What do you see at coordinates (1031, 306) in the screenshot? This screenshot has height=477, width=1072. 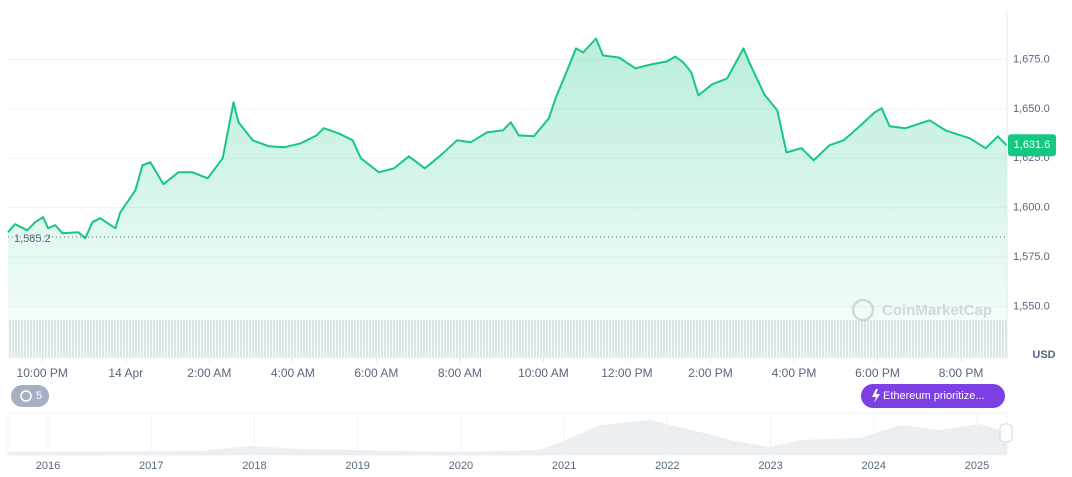 I see `y-tick-label: 1,550.0` at bounding box center [1031, 306].